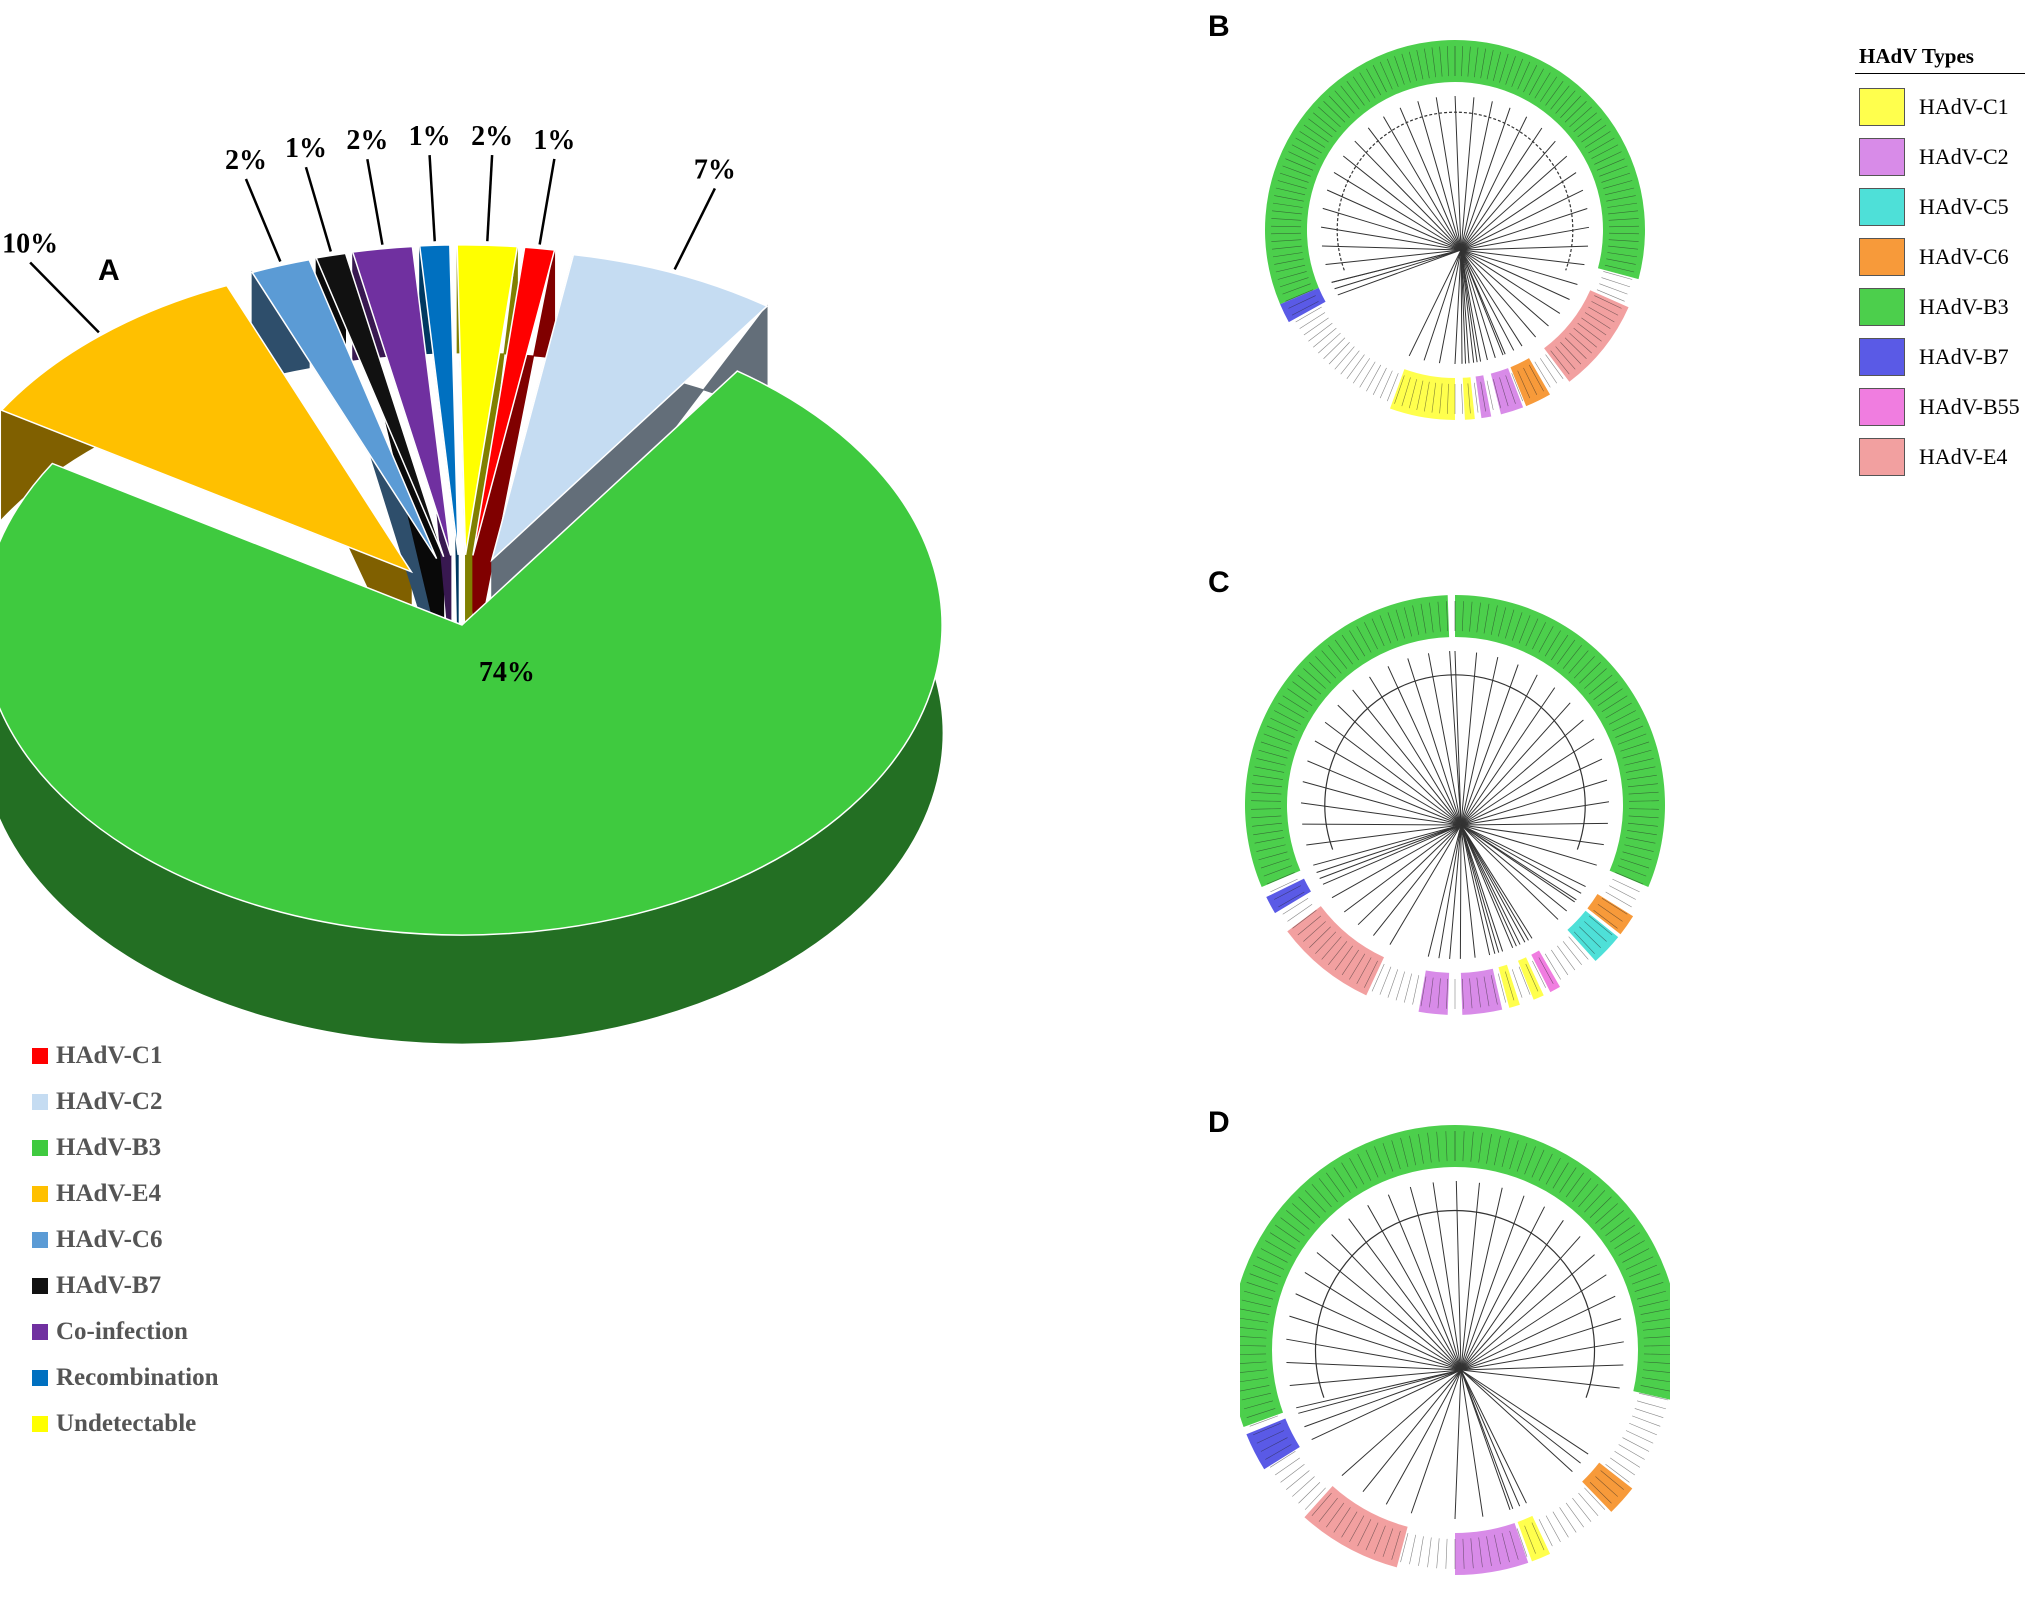  I want to click on pie-legend-item: Co-infection, so click(125, 1332).